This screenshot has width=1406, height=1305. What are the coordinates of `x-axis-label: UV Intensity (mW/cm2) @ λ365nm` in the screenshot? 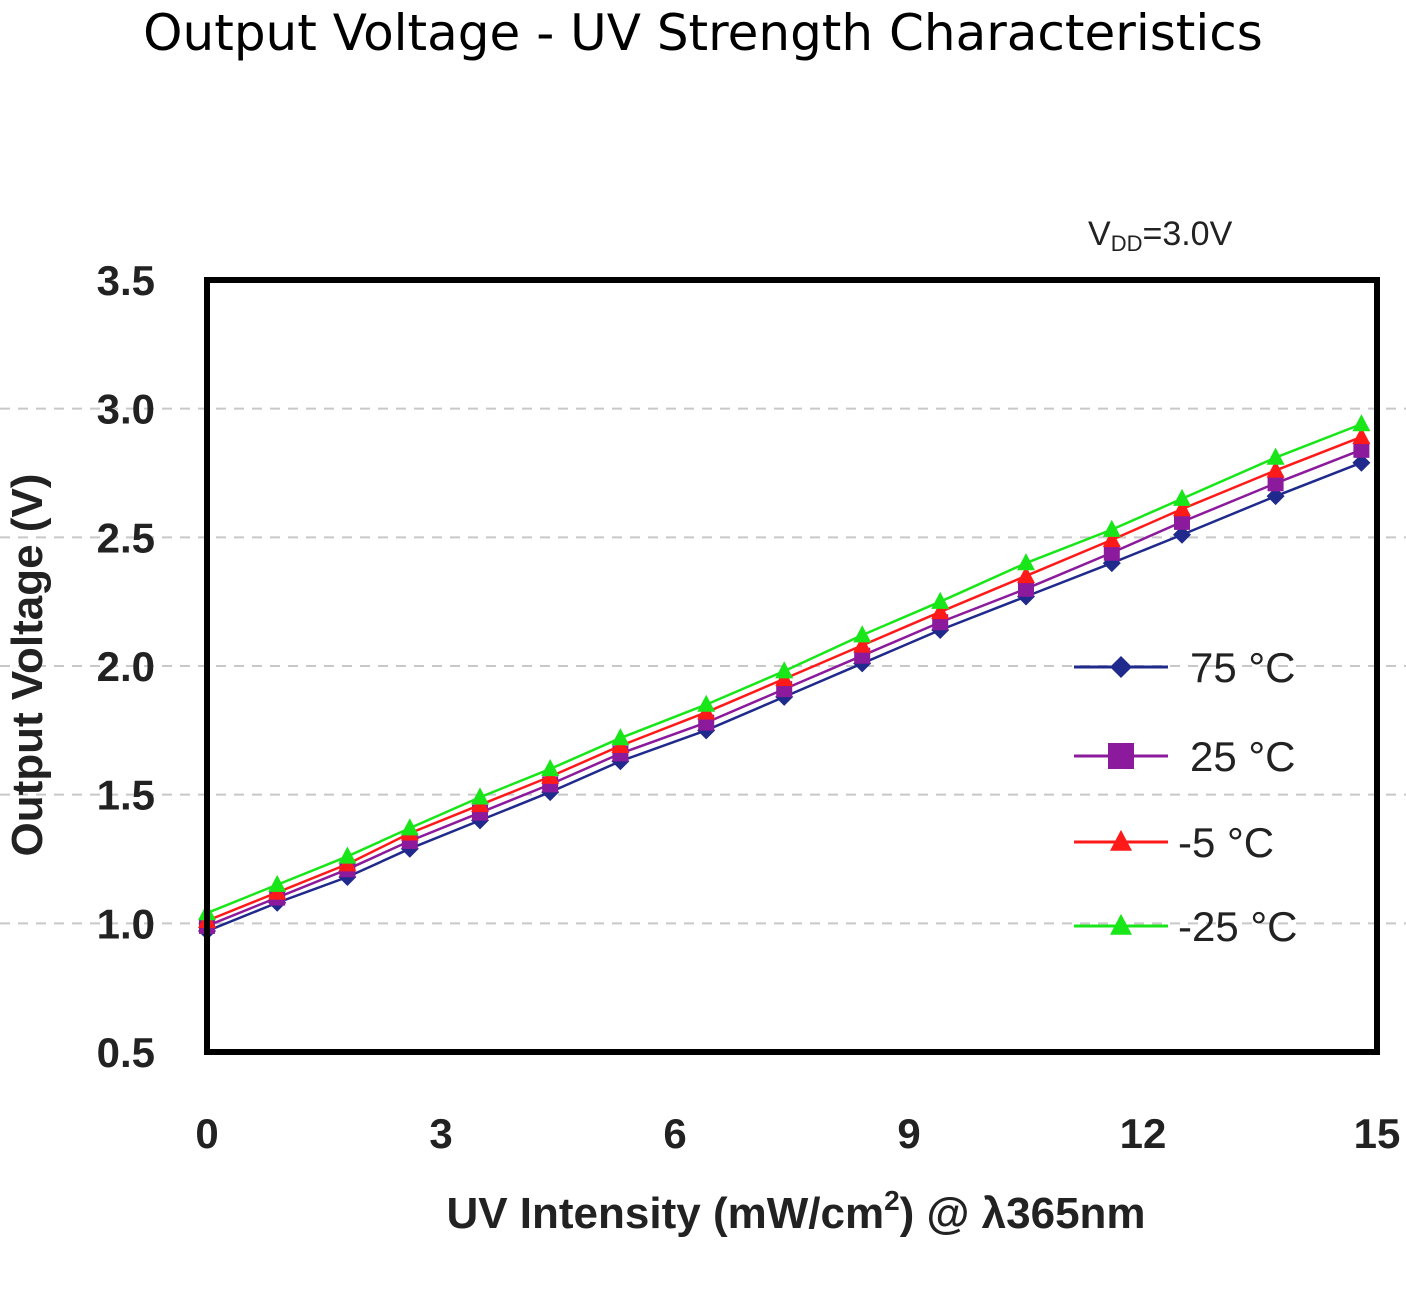 It's located at (795, 1211).